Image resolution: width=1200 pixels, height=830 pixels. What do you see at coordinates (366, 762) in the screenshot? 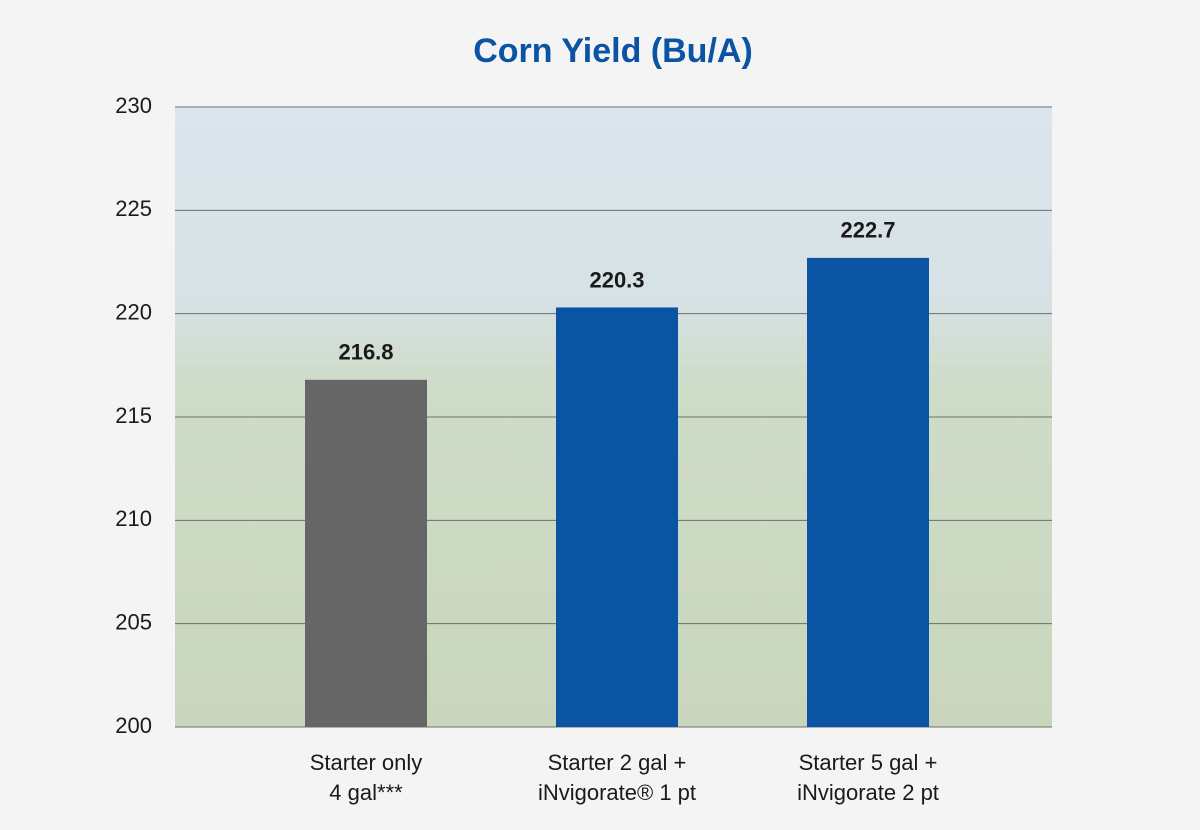
I see `x-tick-label: Starter only` at bounding box center [366, 762].